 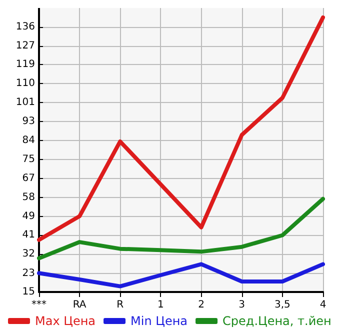 What do you see at coordinates (28, 122) in the screenshot?
I see `y-tick-label: 93` at bounding box center [28, 122].